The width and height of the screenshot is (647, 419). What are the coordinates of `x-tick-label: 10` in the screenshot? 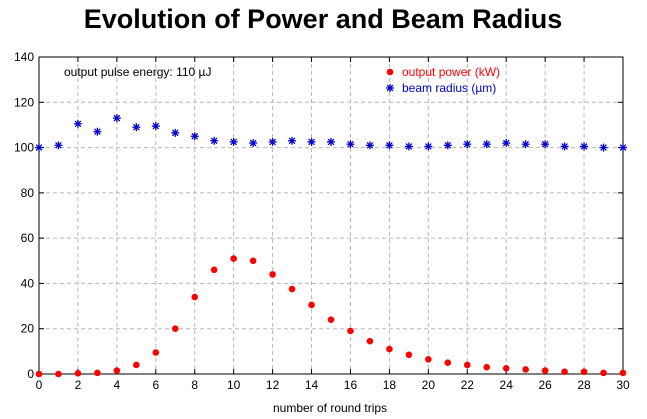 It's located at (234, 385).